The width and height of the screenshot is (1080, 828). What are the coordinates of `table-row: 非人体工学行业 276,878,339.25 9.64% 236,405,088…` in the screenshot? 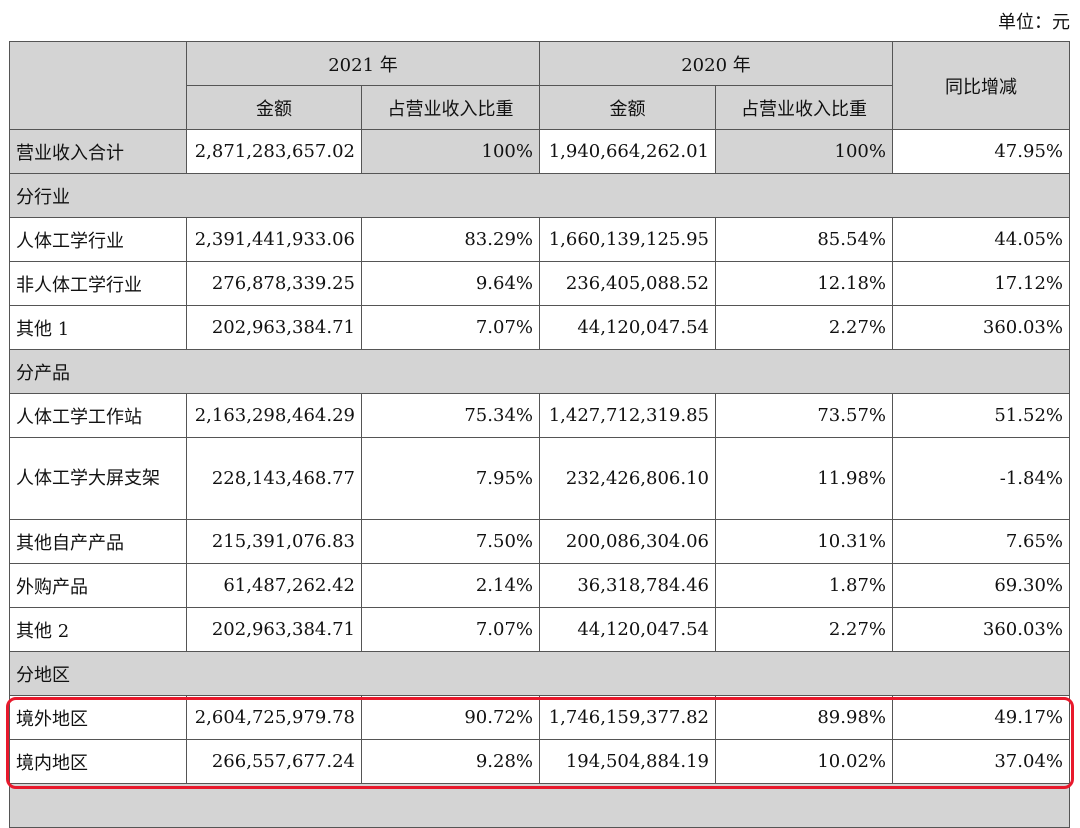 It's located at (539, 283).